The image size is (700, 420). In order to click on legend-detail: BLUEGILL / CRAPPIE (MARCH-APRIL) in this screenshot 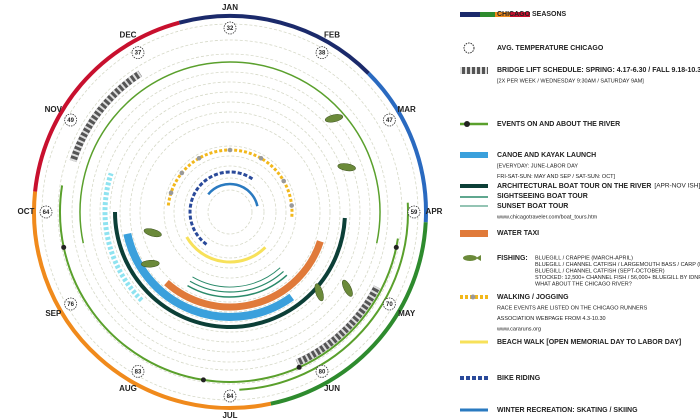, I will do `click(584, 258)`.